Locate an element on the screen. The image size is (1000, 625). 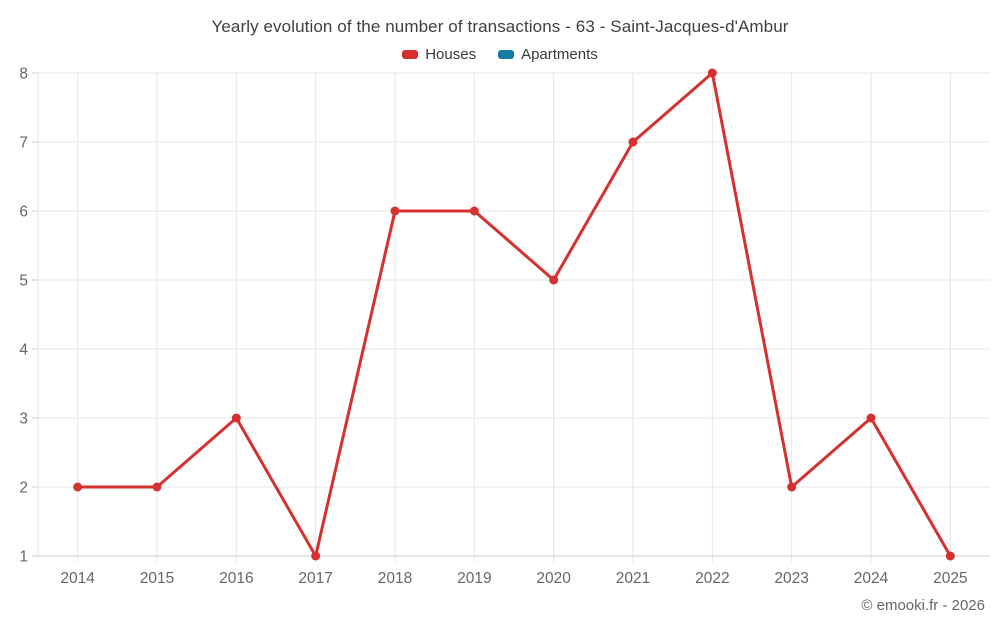
legend-item-houses: Houses is located at coordinates (439, 54).